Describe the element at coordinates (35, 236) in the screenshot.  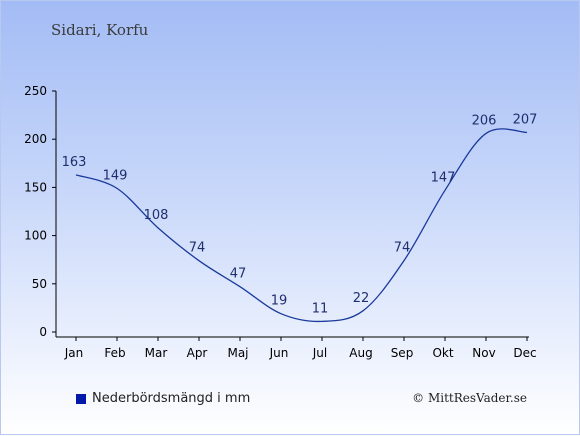
I see `y-tick-label: 100` at that location.